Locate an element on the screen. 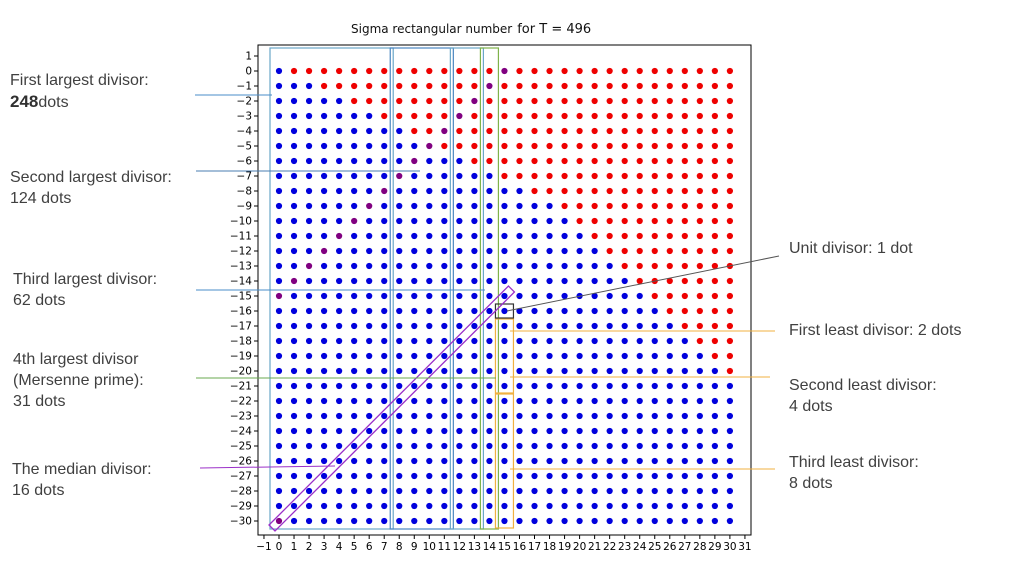 The height and width of the screenshot is (575, 1012). annotation-first-largest-value: 248 is located at coordinates (24, 101).